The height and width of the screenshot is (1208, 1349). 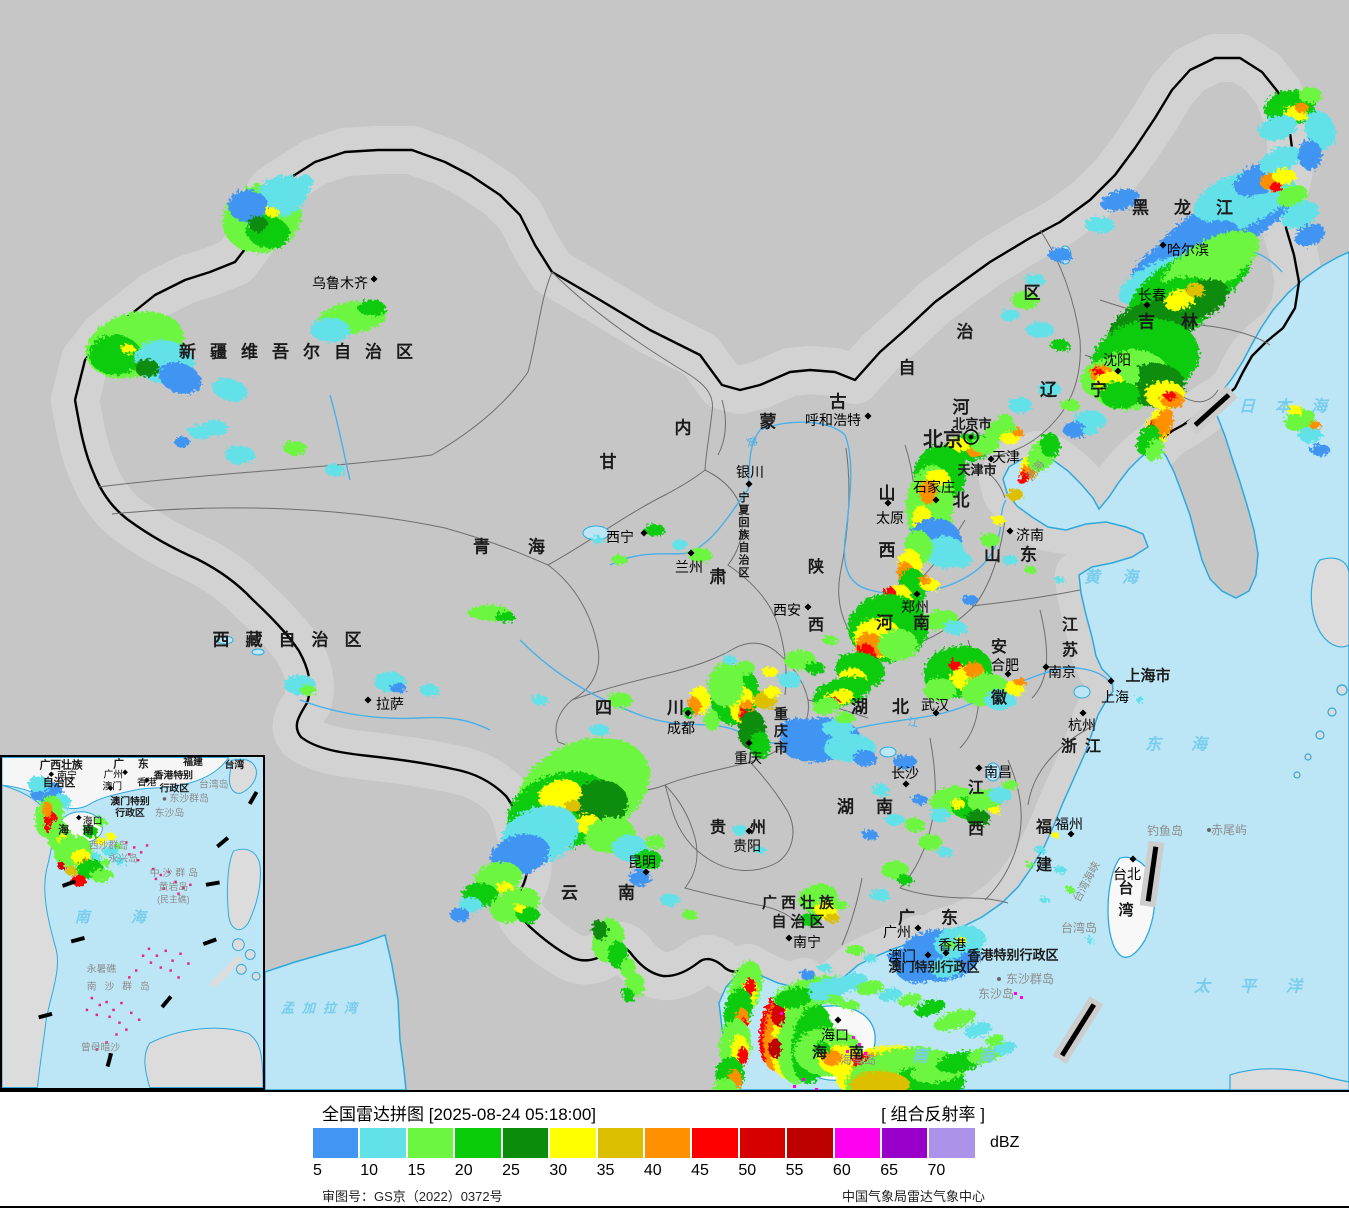 What do you see at coordinates (1147, 676) in the screenshot?
I see `municipality-label: 上海市` at bounding box center [1147, 676].